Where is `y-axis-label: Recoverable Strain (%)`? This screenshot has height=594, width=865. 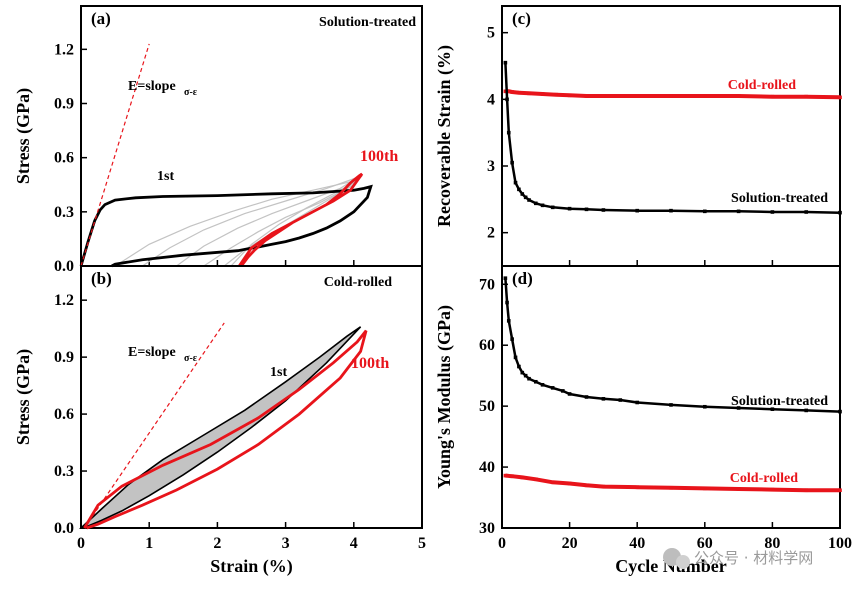
y-axis-label: Recoverable Strain (%) is located at coordinates (444, 136).